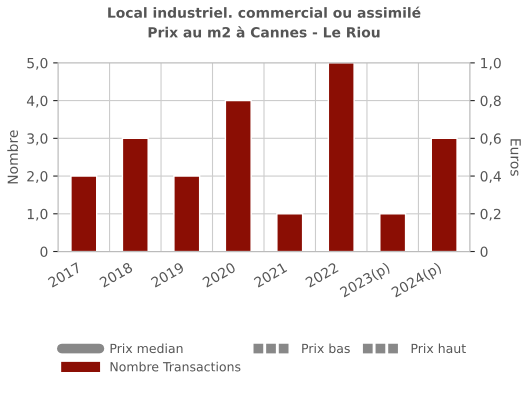 The image size is (528, 393). Describe the element at coordinates (515, 157) in the screenshot. I see `y2-axis-title: Euros` at that location.